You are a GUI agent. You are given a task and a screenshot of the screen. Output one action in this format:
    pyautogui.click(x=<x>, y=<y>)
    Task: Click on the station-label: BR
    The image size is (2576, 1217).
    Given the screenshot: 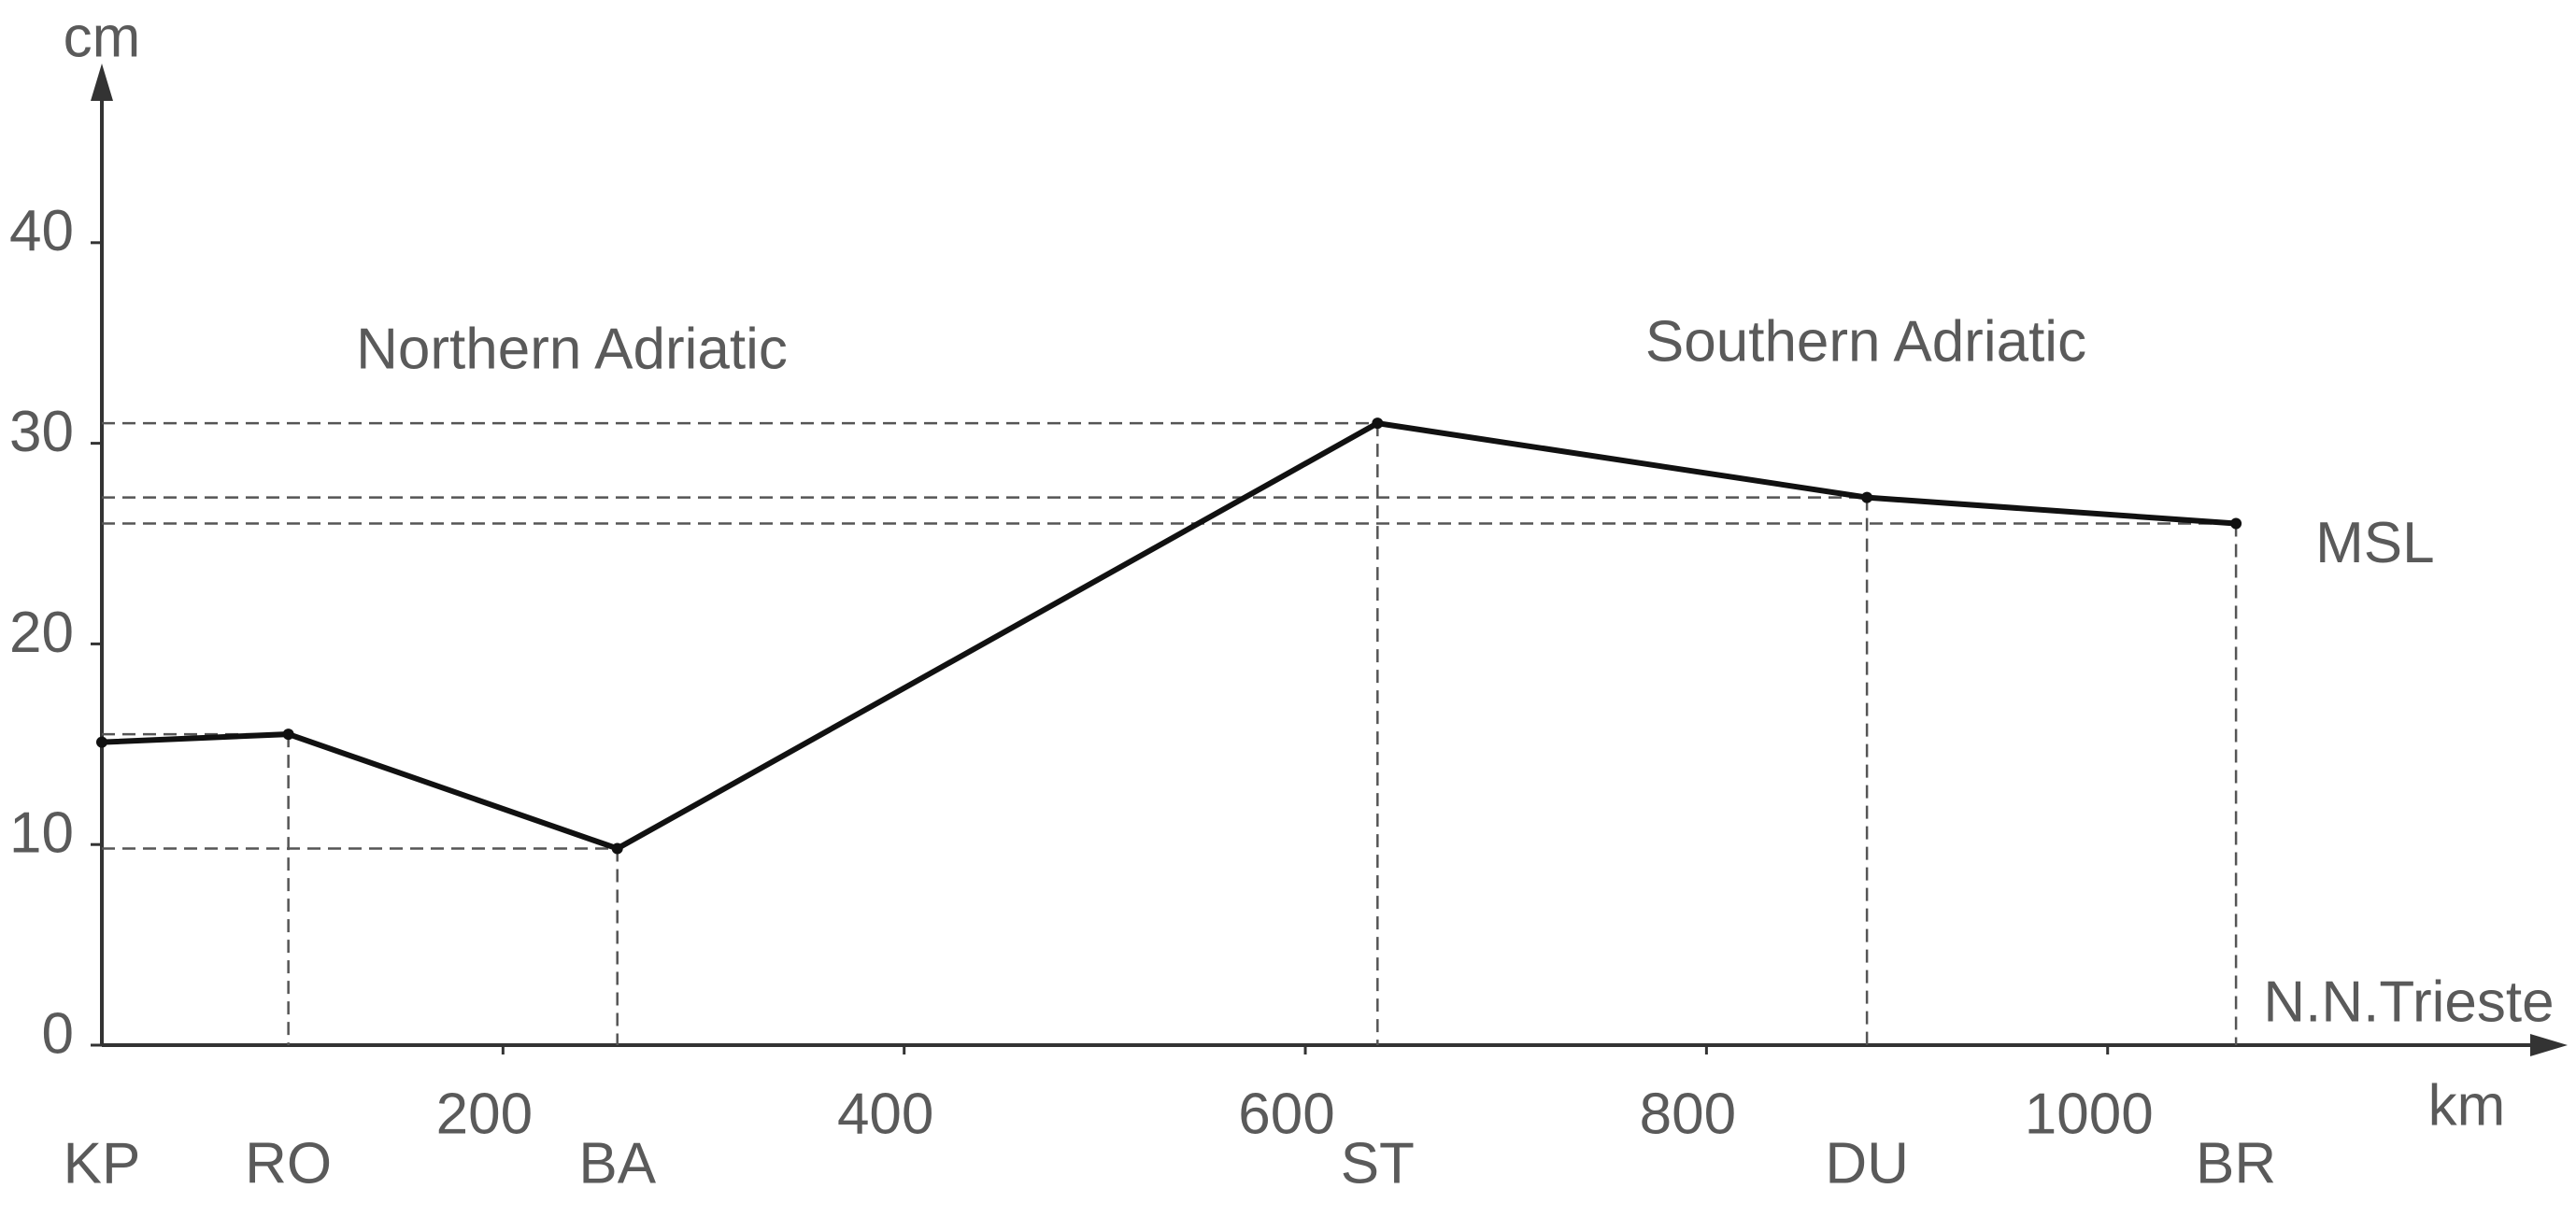 What is the action you would take?
    pyautogui.click(x=2236, y=1163)
    